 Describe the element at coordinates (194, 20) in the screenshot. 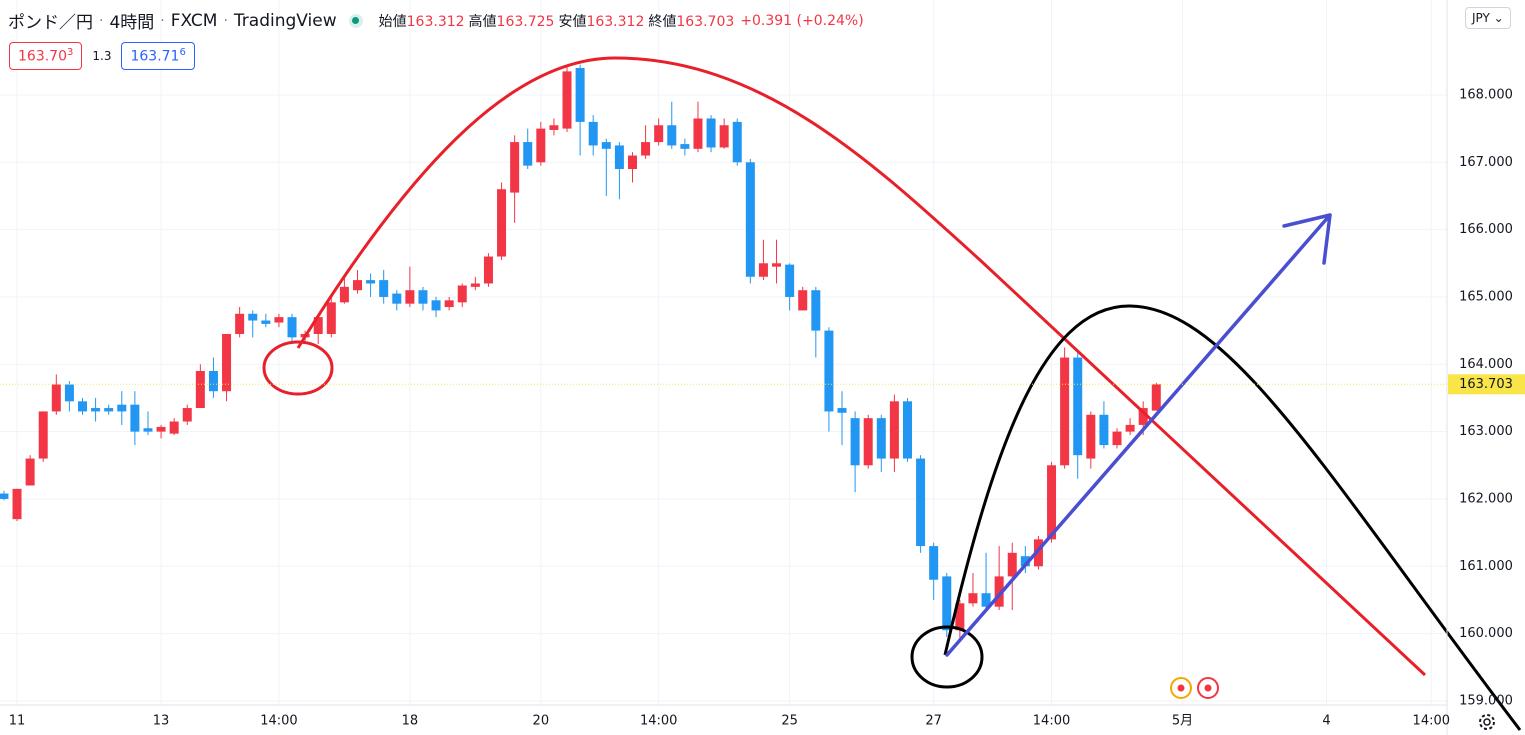

I see `source: FXCM` at that location.